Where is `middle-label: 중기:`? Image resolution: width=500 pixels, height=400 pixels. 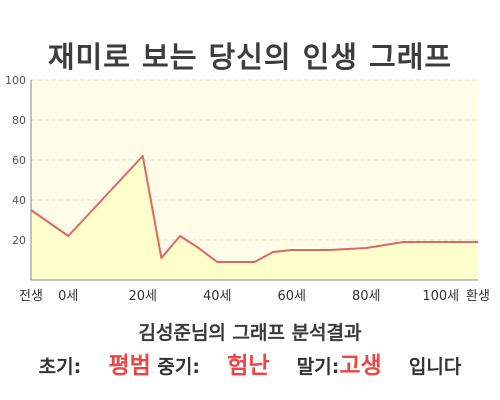 middle-label: 중기: is located at coordinates (178, 367).